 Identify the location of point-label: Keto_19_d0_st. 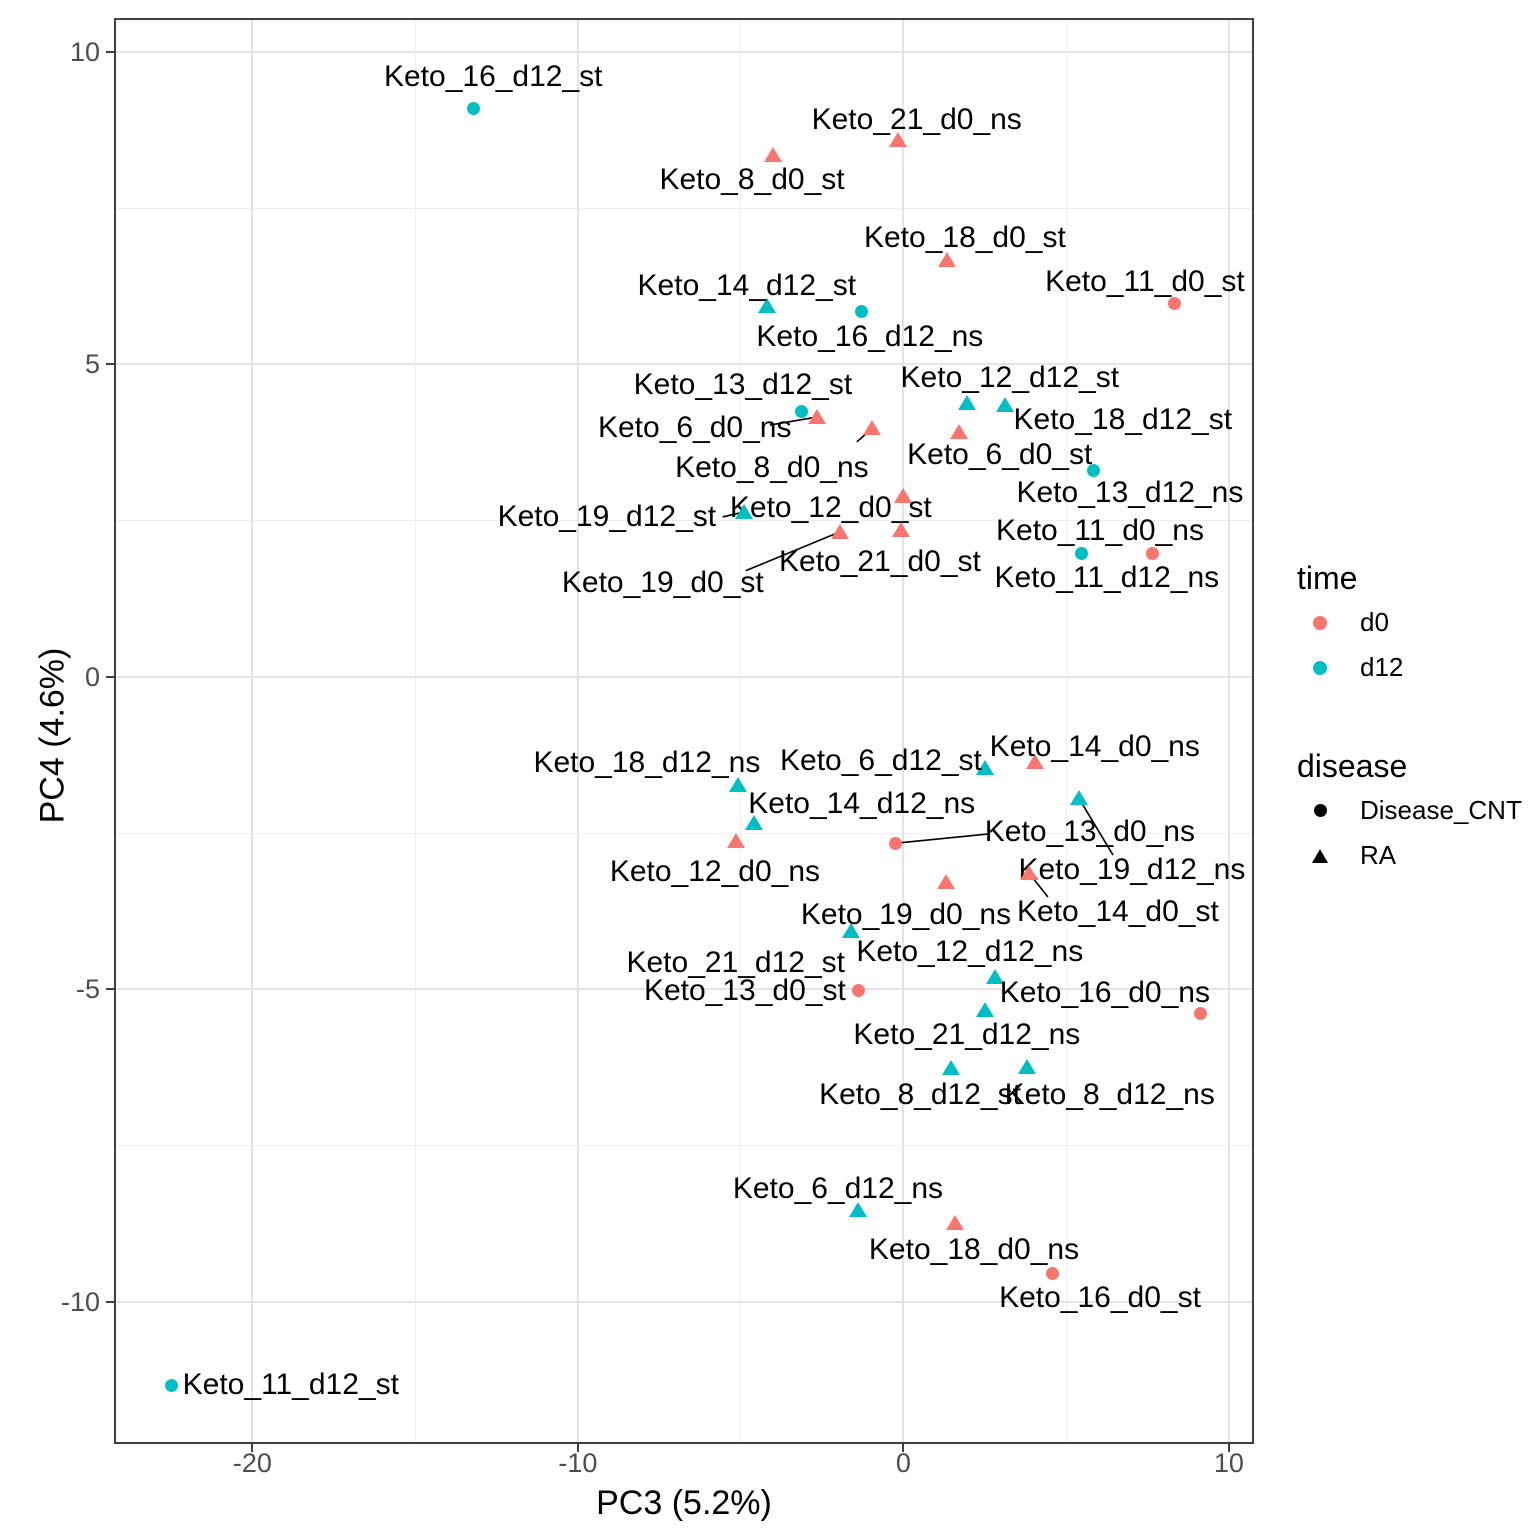
(662, 583).